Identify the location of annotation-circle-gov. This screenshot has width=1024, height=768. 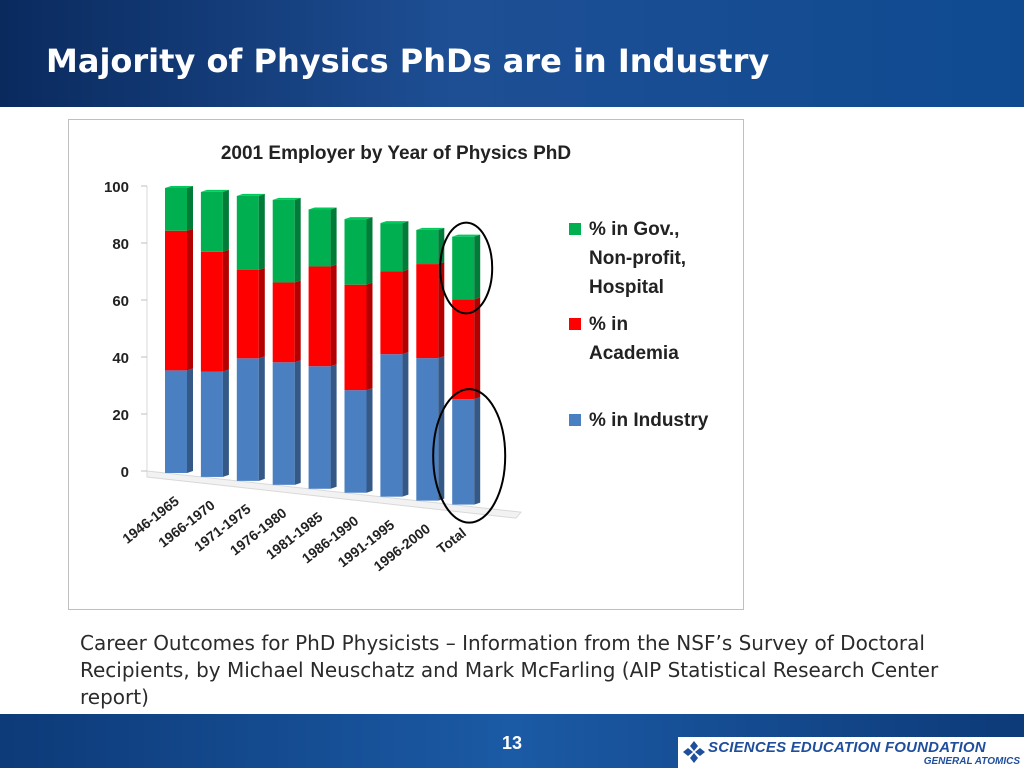
(466, 268).